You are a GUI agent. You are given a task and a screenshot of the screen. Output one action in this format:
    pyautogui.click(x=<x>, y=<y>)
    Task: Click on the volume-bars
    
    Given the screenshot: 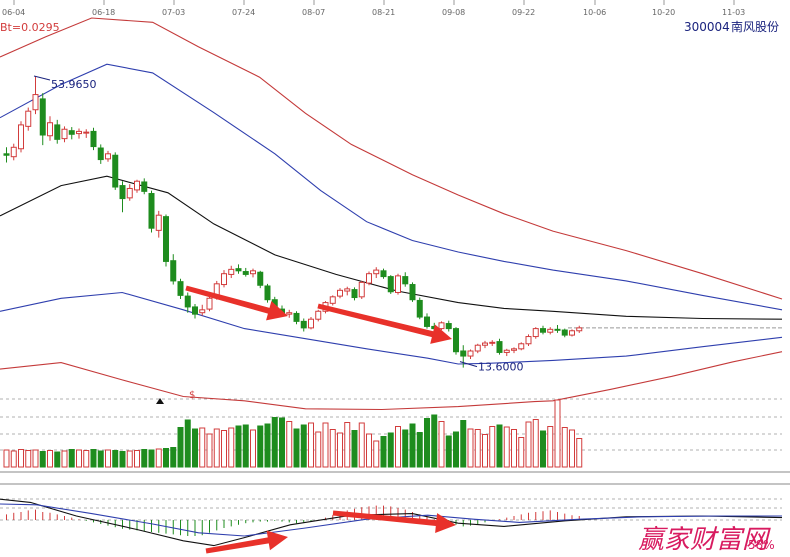 What is the action you would take?
    pyautogui.click(x=293, y=433)
    